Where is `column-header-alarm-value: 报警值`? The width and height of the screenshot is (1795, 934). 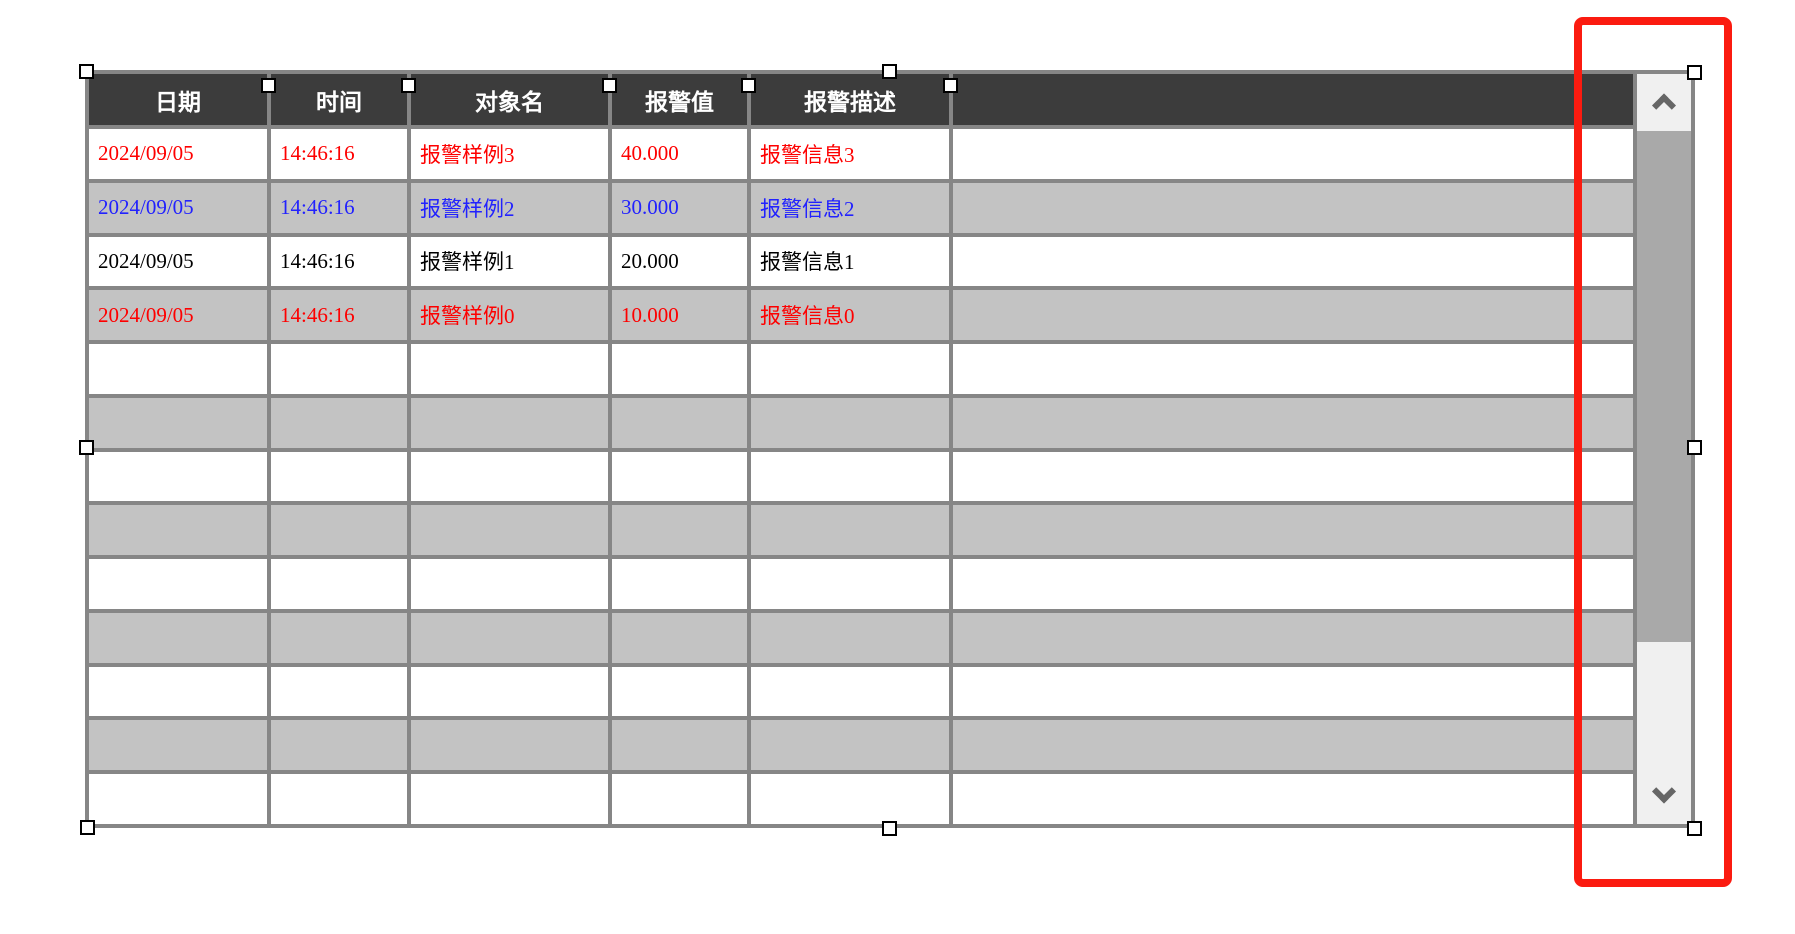
column-header-alarm-value: 报警值 is located at coordinates (681, 99).